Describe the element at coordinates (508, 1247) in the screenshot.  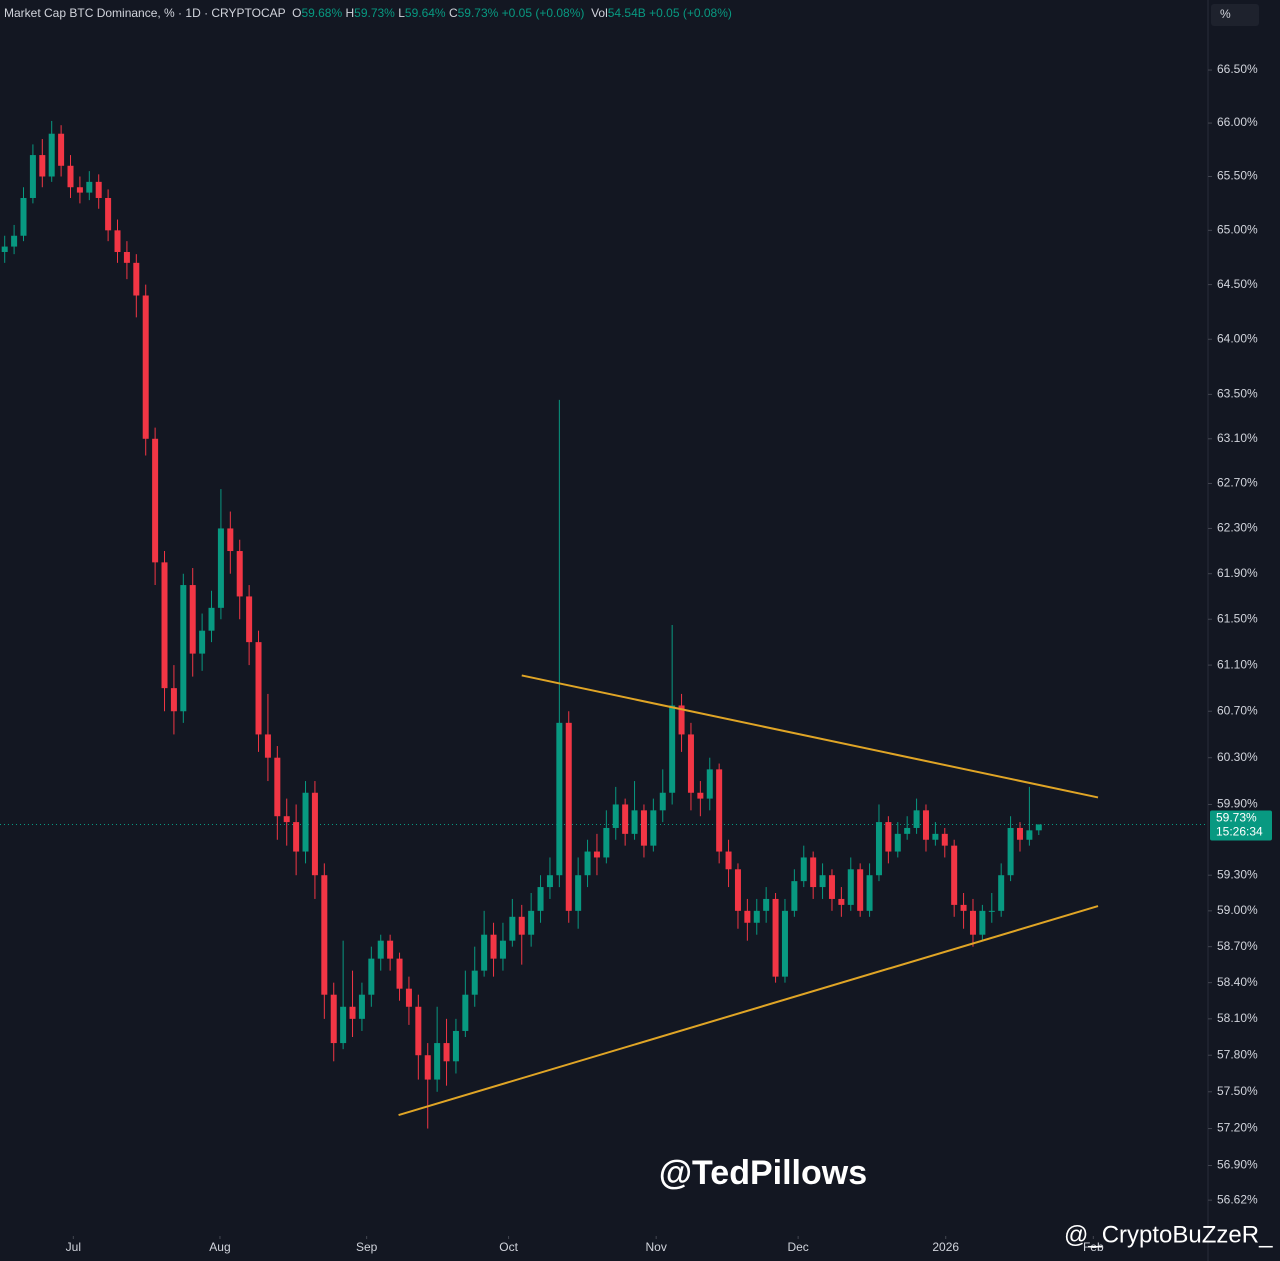
I see `x-tick-label: Oct` at that location.